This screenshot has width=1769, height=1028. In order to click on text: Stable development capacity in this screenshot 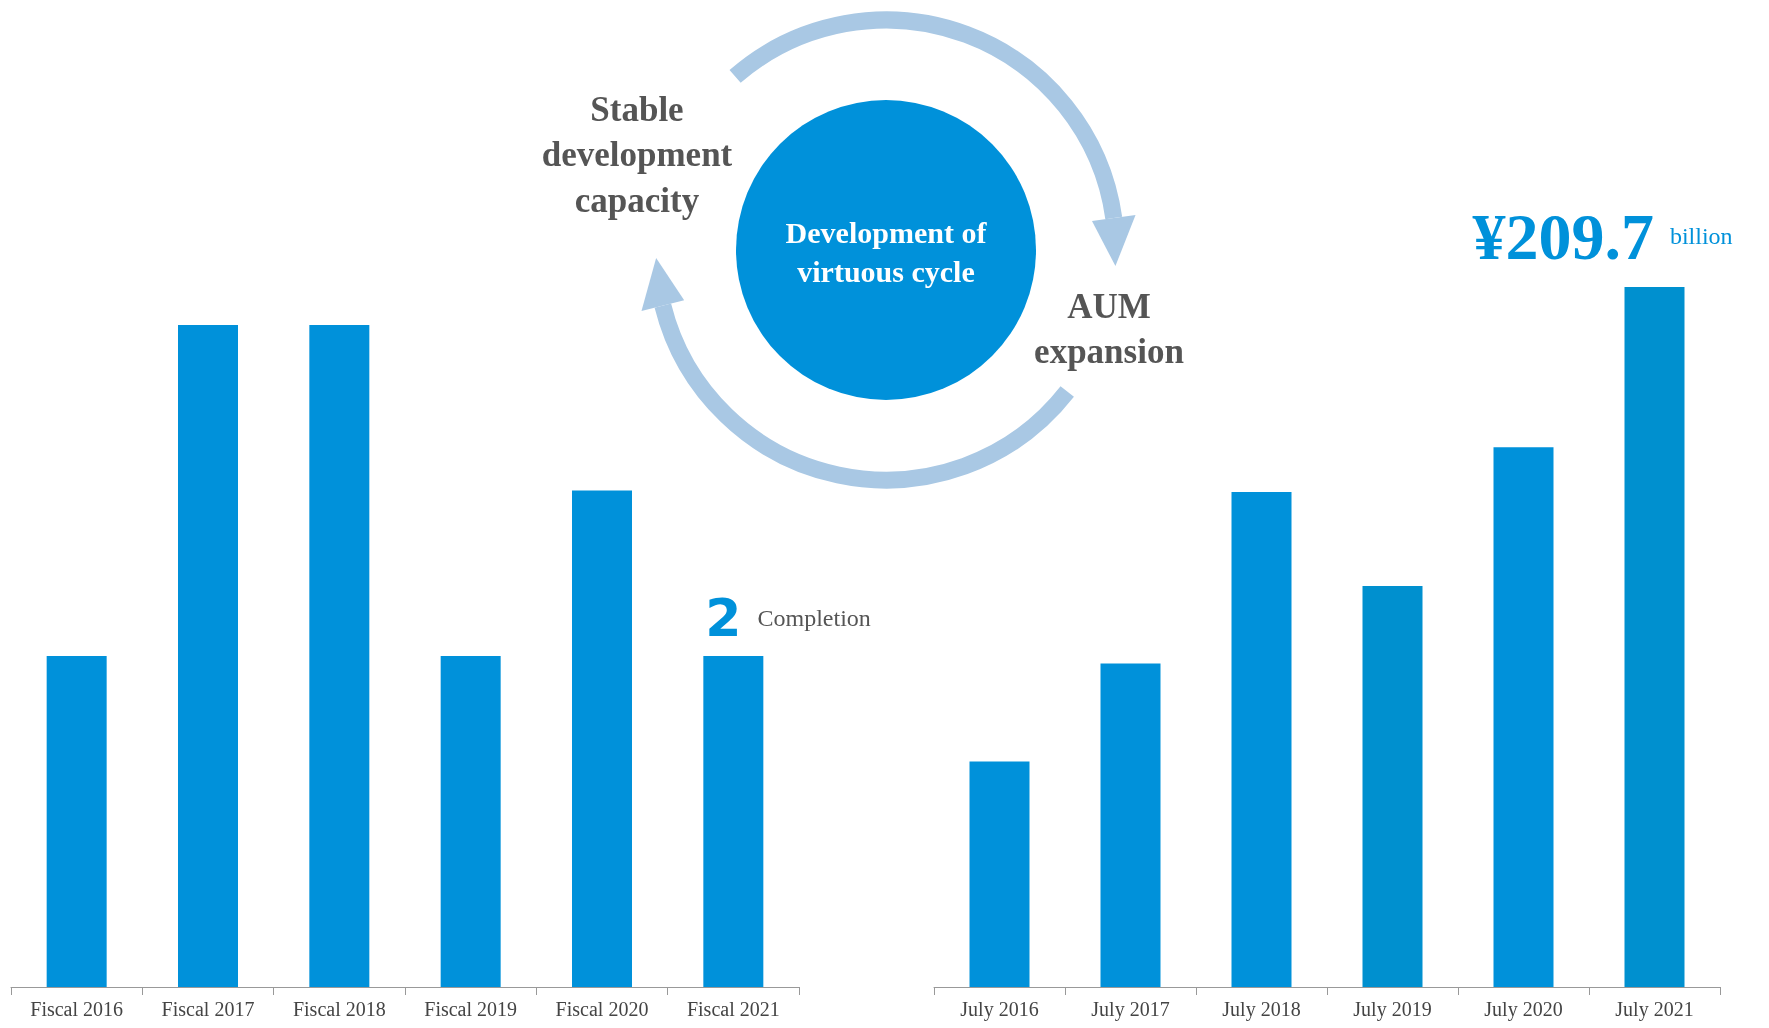, I will do `click(637, 155)`.